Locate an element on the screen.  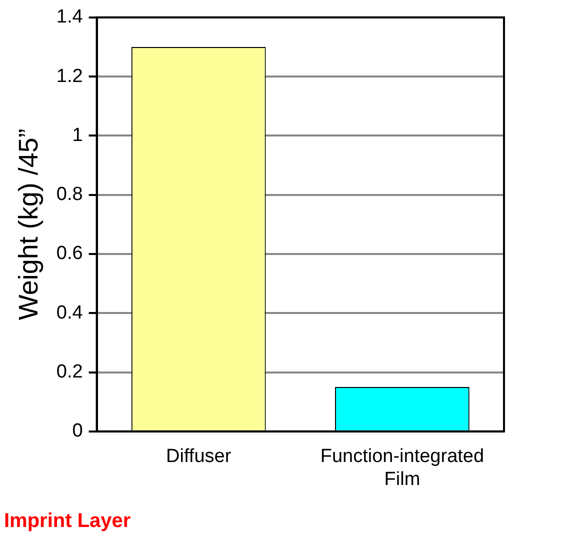
y-tick-label: 0.6 is located at coordinates (69, 253).